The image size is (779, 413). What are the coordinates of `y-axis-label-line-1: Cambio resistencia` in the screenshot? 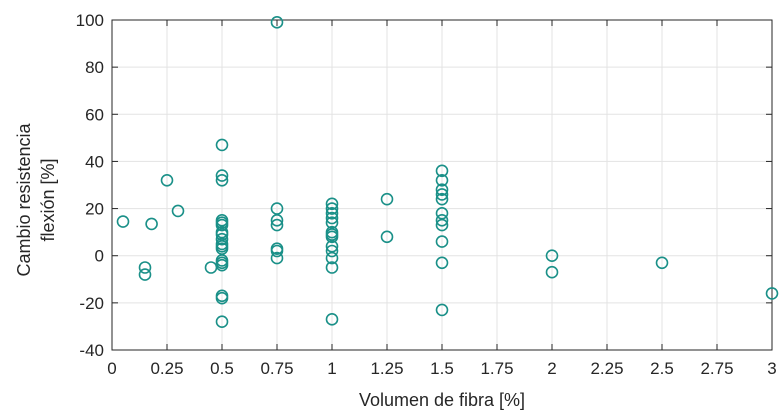 It's located at (24, 199).